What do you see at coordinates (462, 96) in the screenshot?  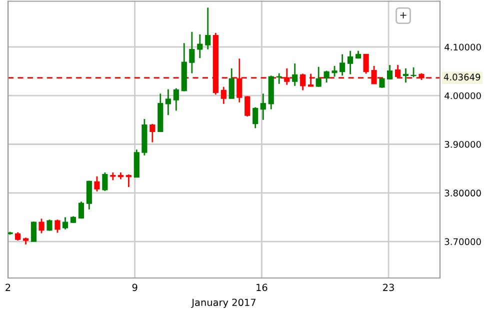 I see `y-tick-label: 4.00000` at bounding box center [462, 96].